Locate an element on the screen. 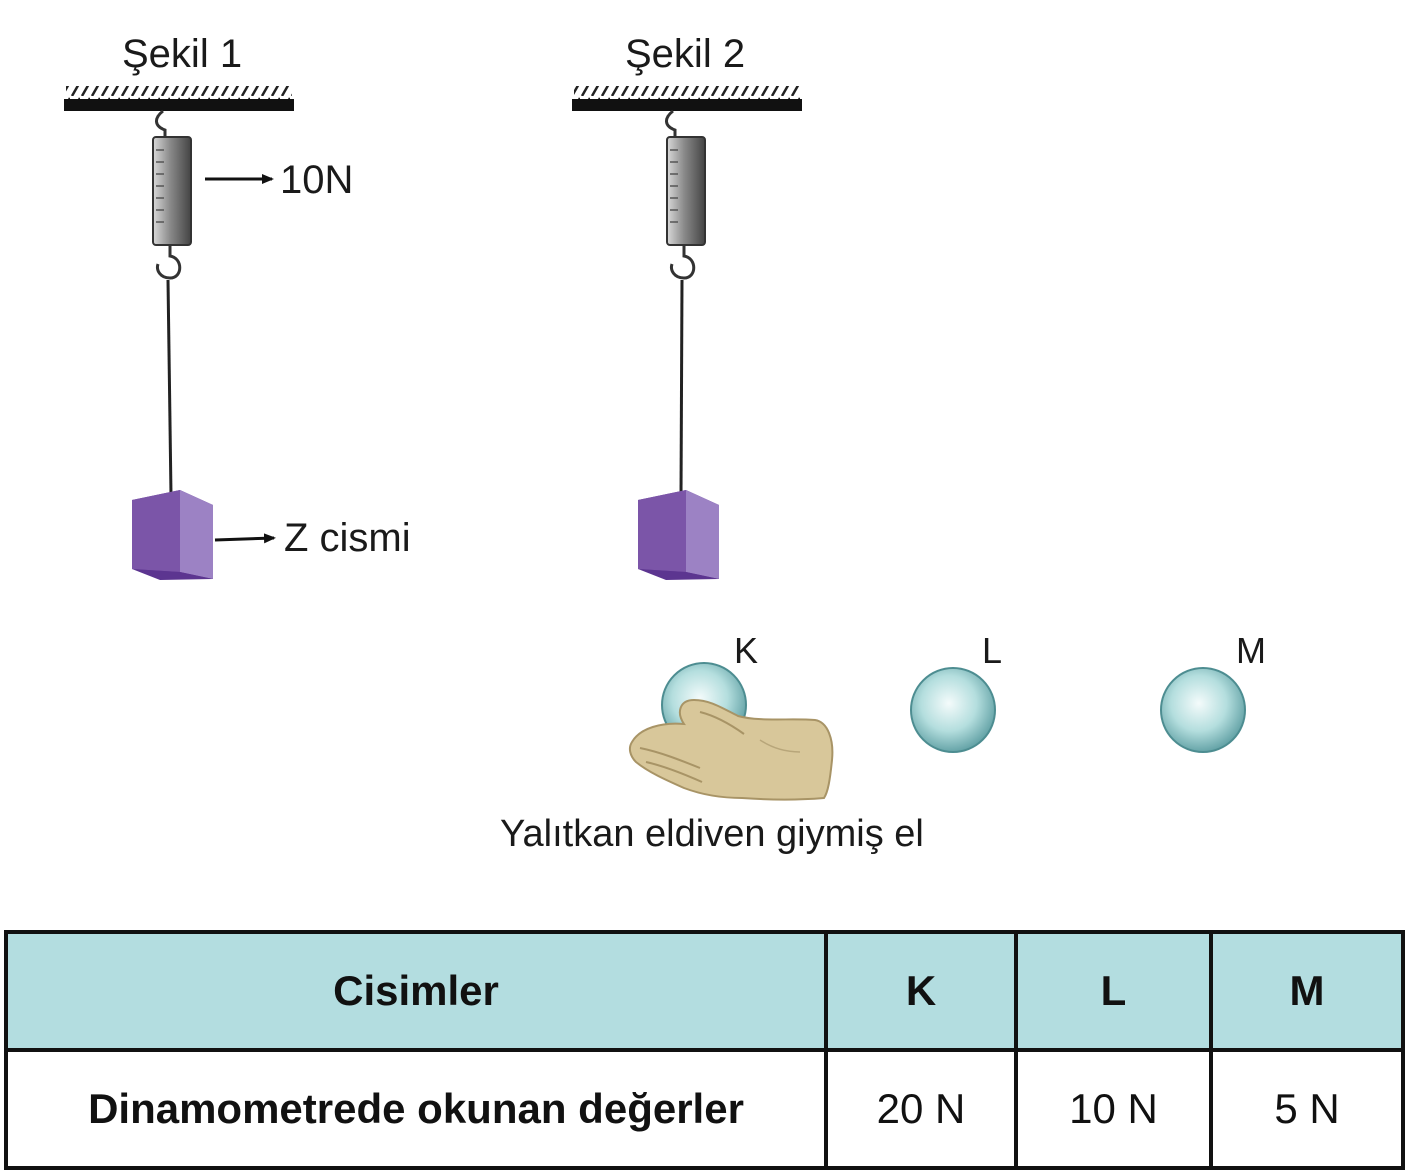 This screenshot has width=1414, height=1171. table-header-row: Cisimler K L M is located at coordinates (704, 991).